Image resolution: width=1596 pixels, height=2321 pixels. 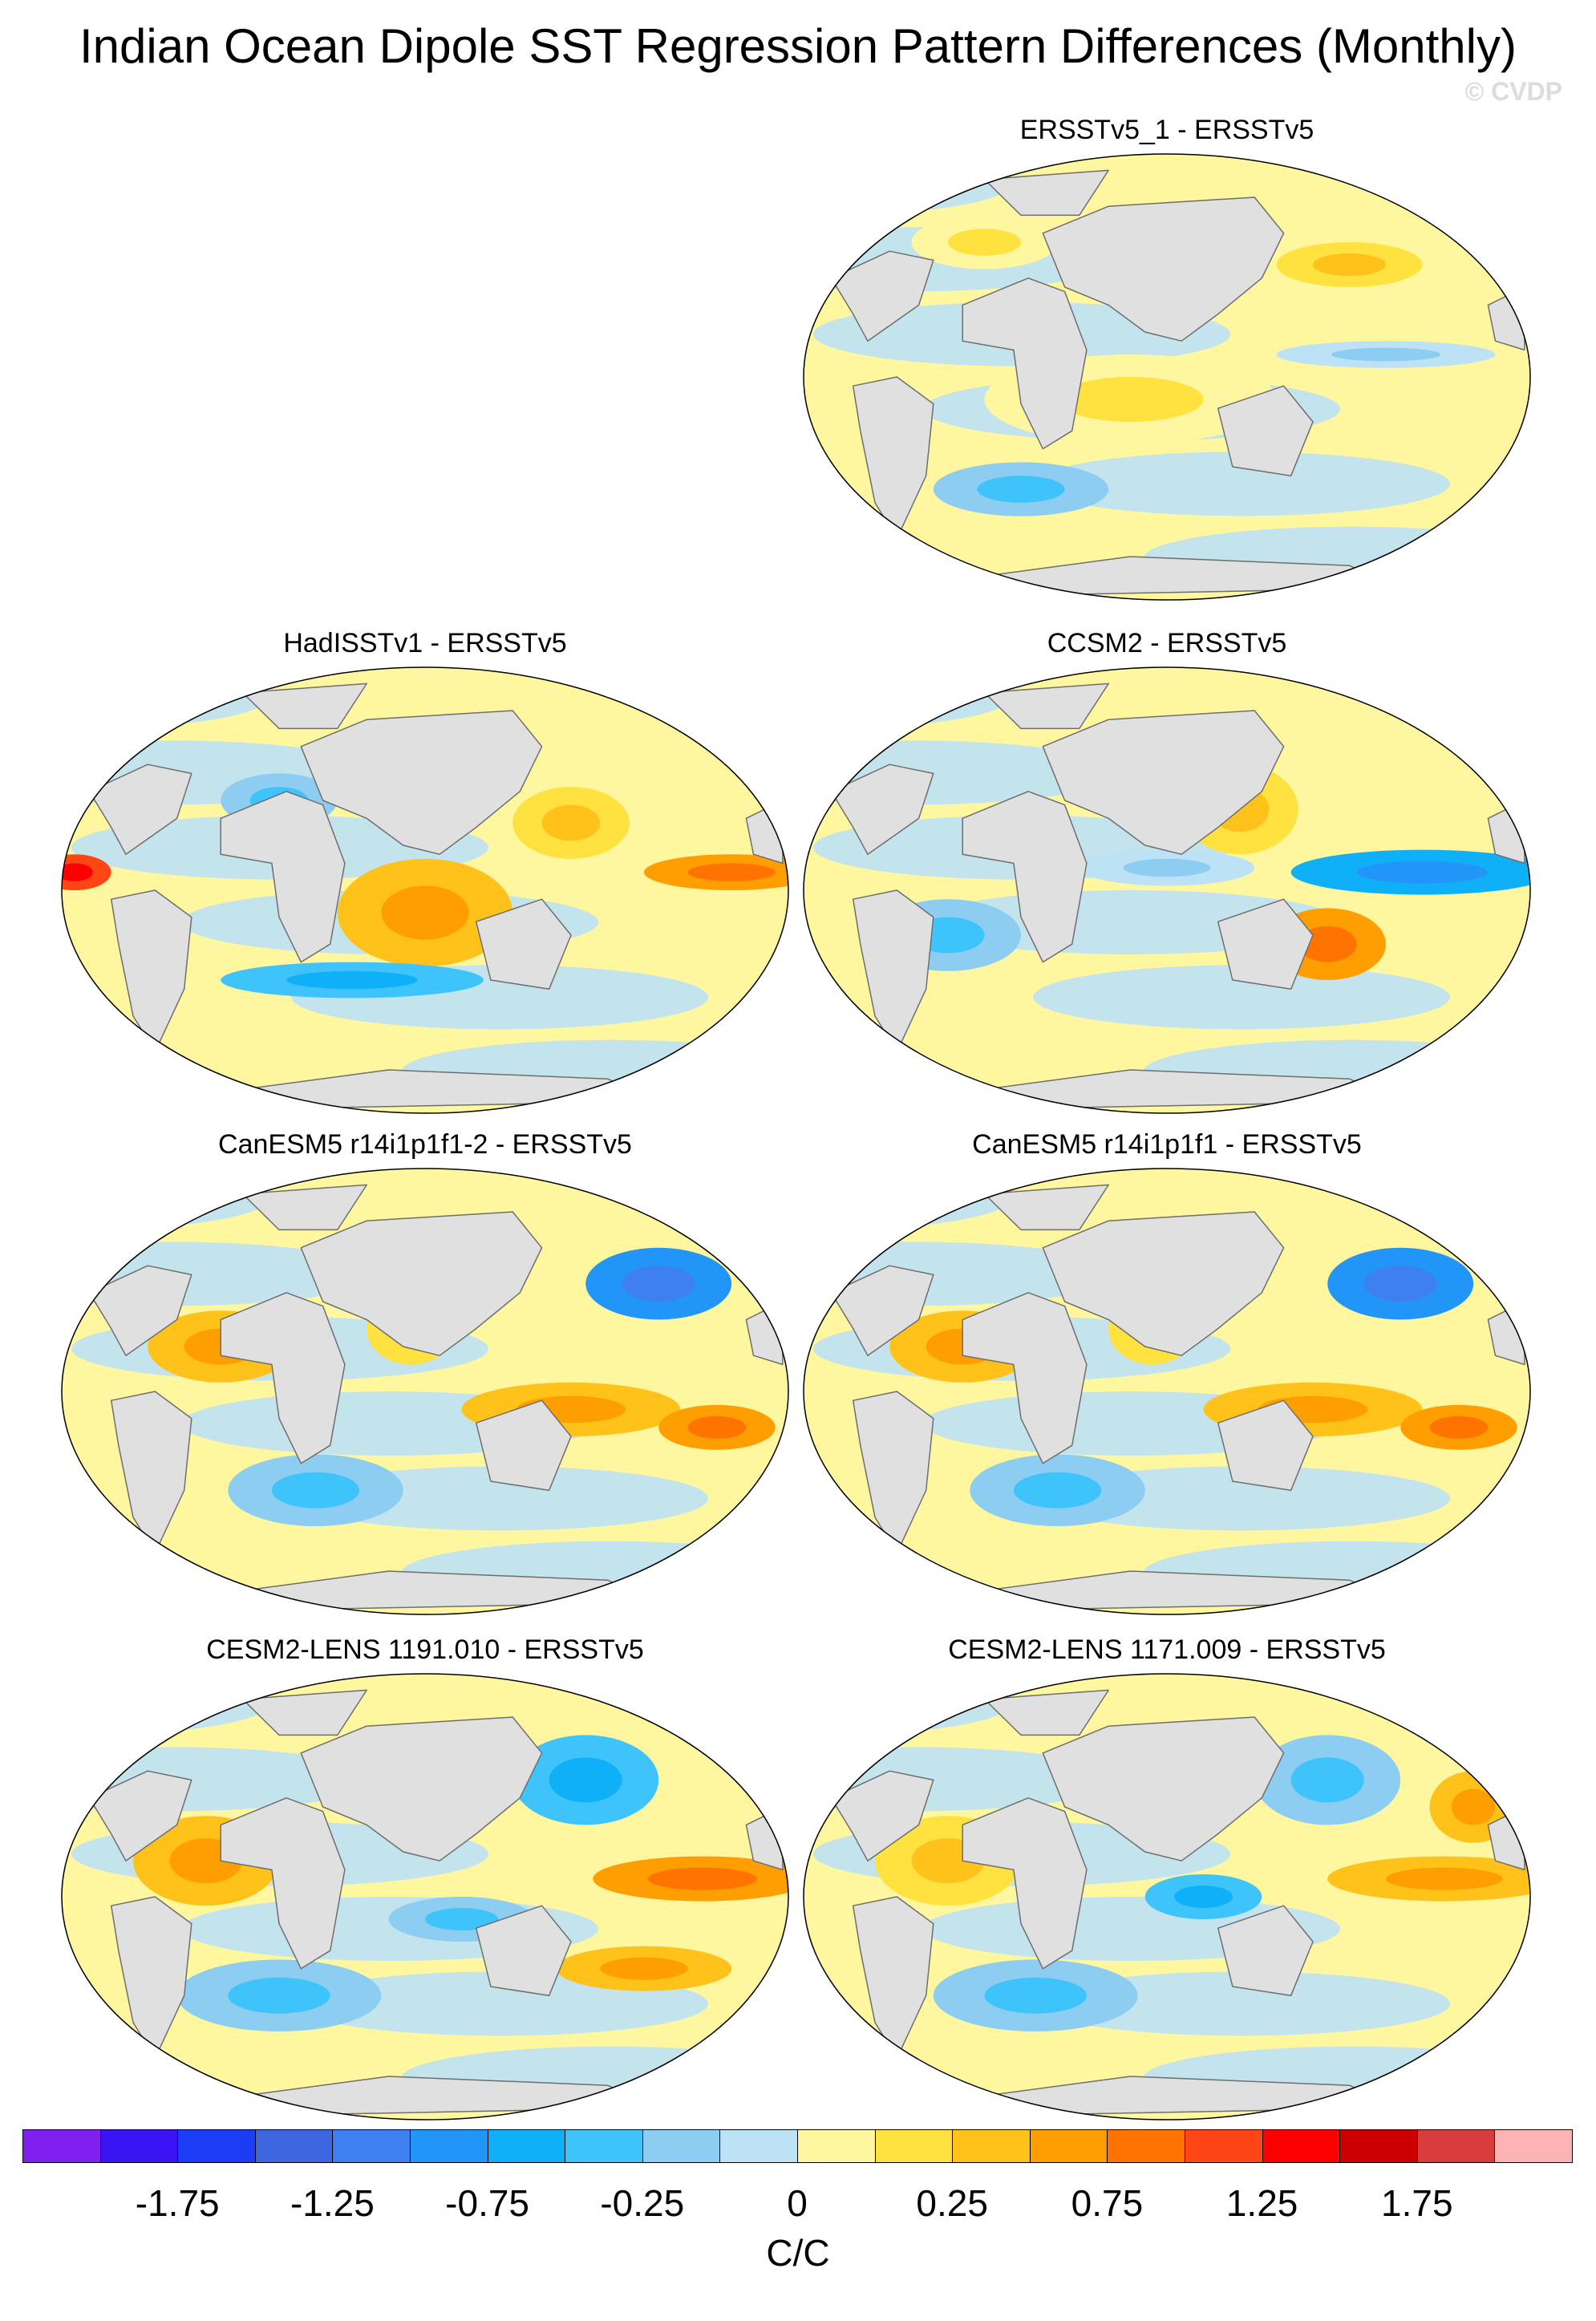 I want to click on panel-title: ERSSTv5_1 - ERSSTv5, so click(x=1166, y=130).